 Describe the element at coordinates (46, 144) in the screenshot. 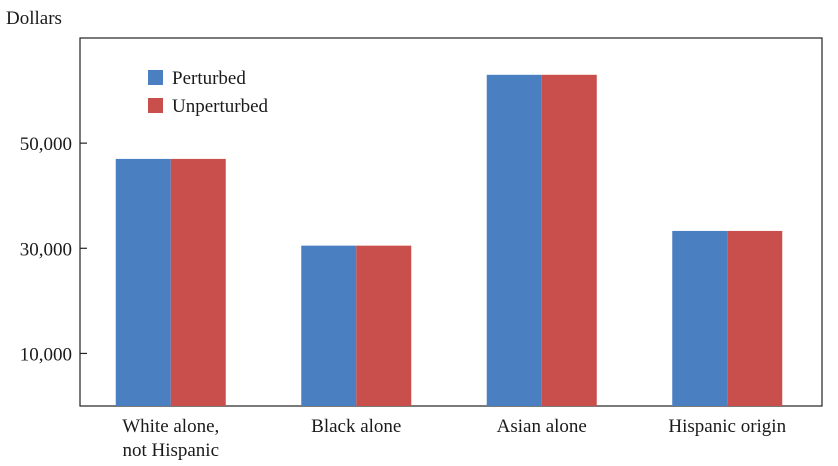

I see `y-tick-label: 50,000` at that location.